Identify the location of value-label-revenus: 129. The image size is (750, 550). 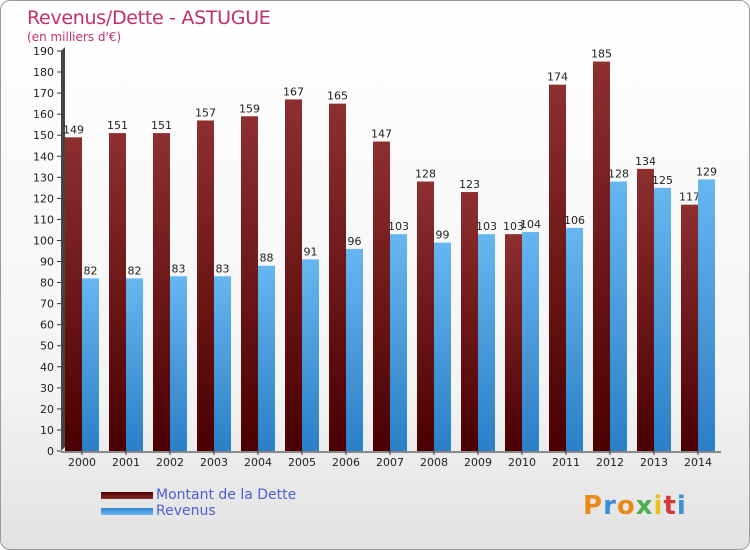
(706, 171).